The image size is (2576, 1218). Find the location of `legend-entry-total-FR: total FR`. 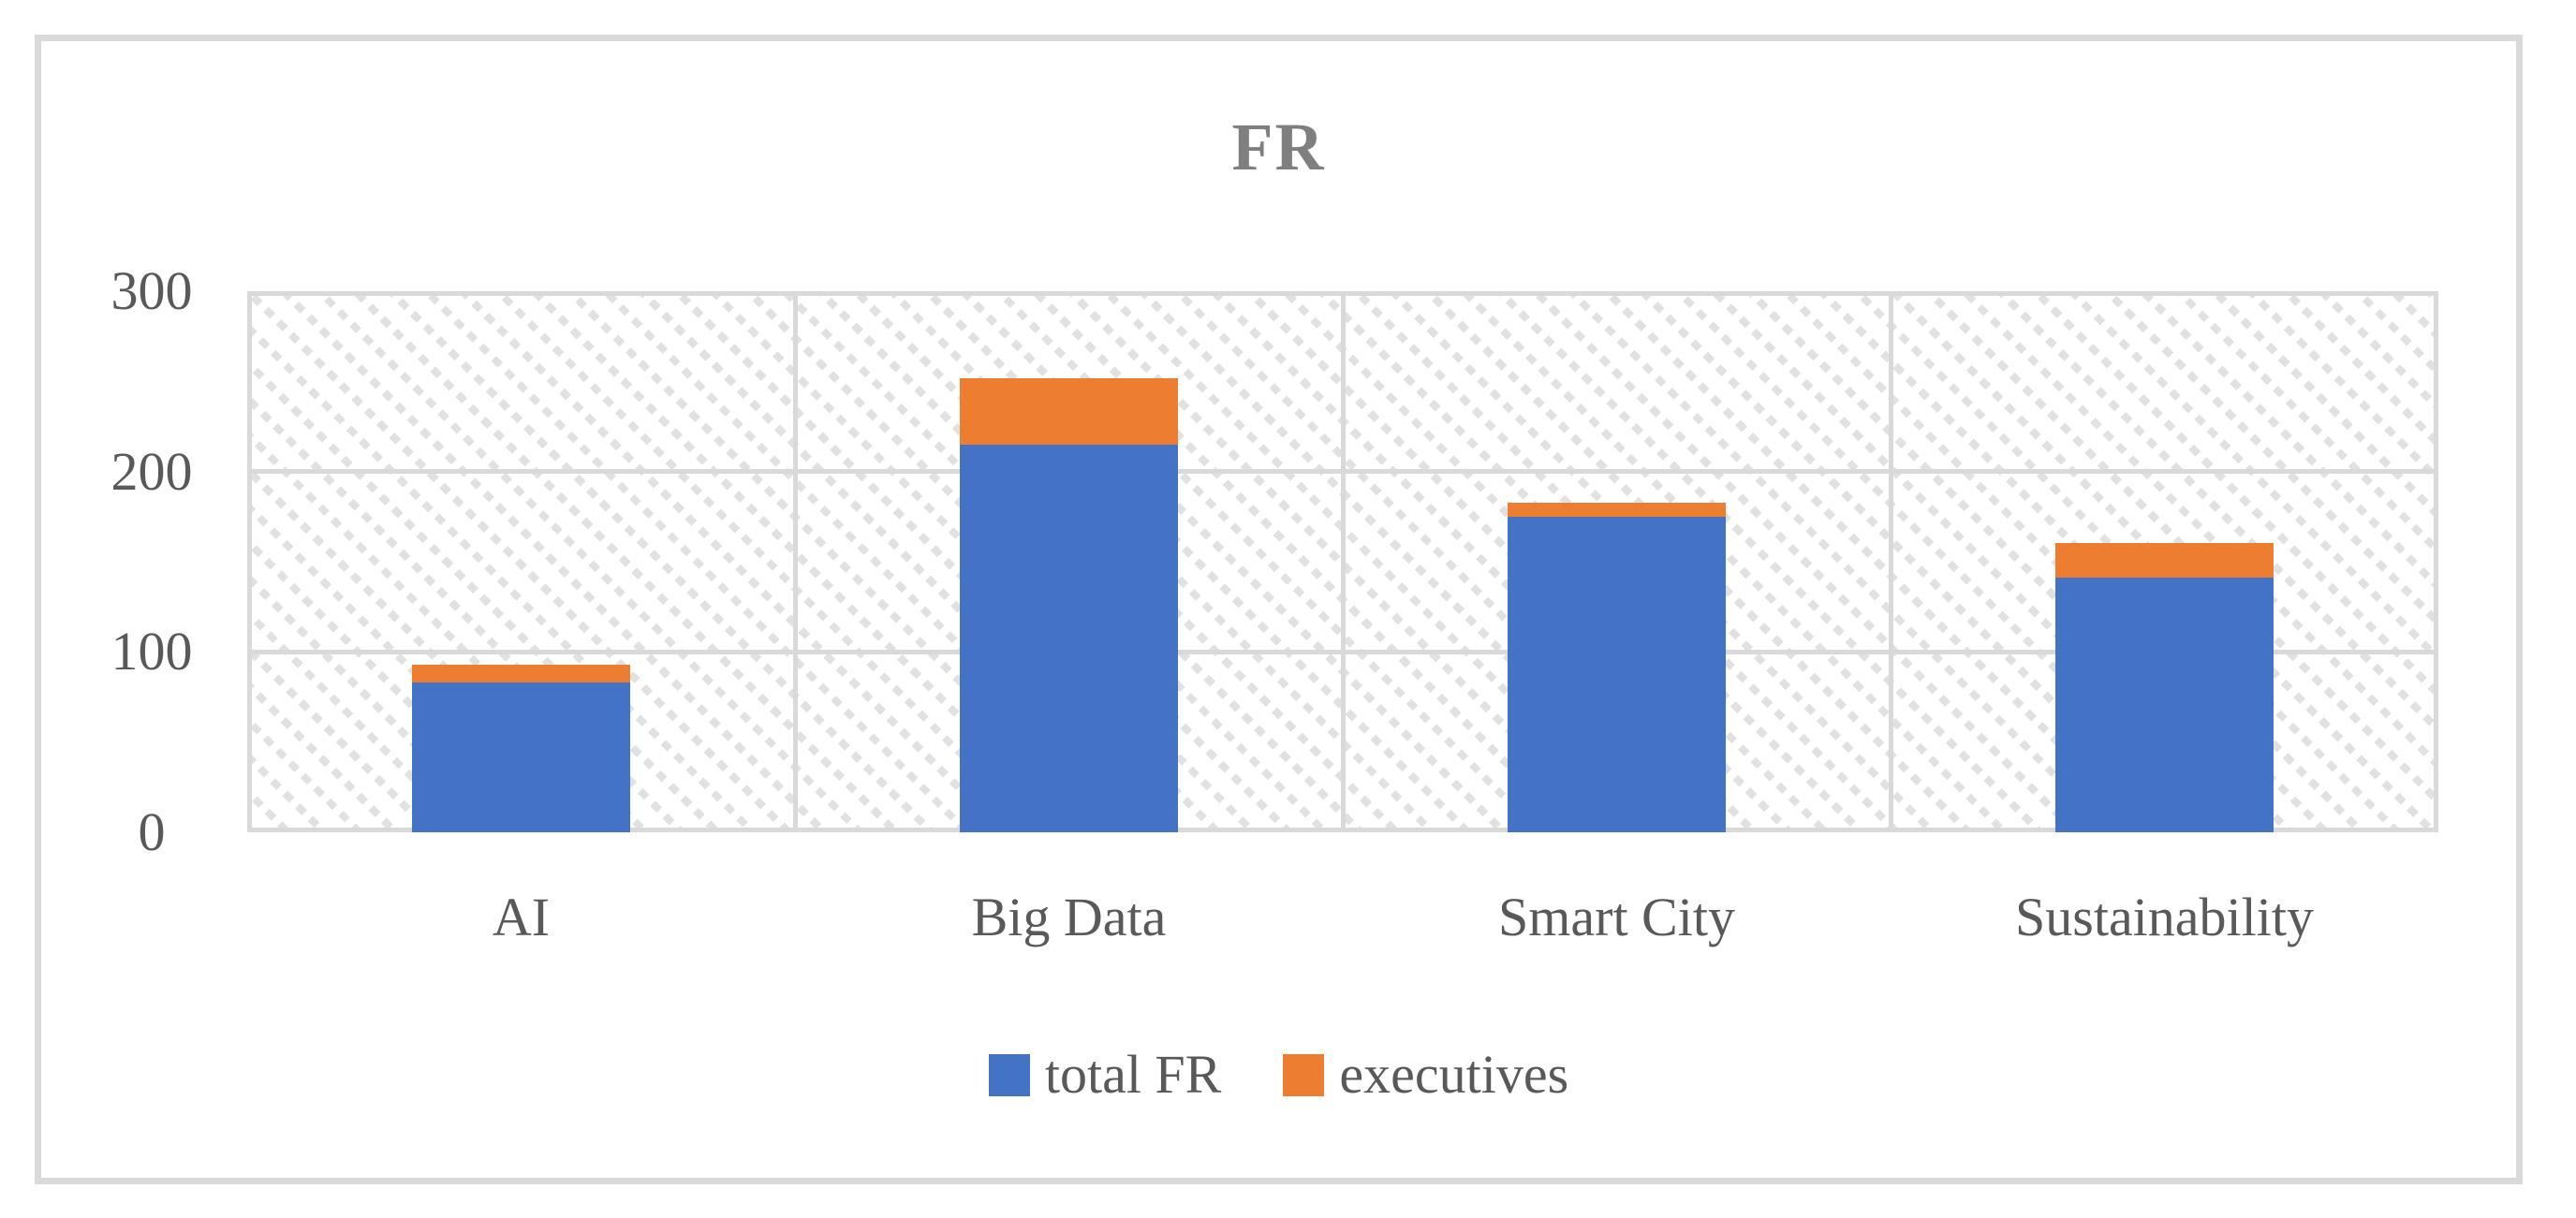

legend-entry-total-FR: total FR is located at coordinates (1105, 1074).